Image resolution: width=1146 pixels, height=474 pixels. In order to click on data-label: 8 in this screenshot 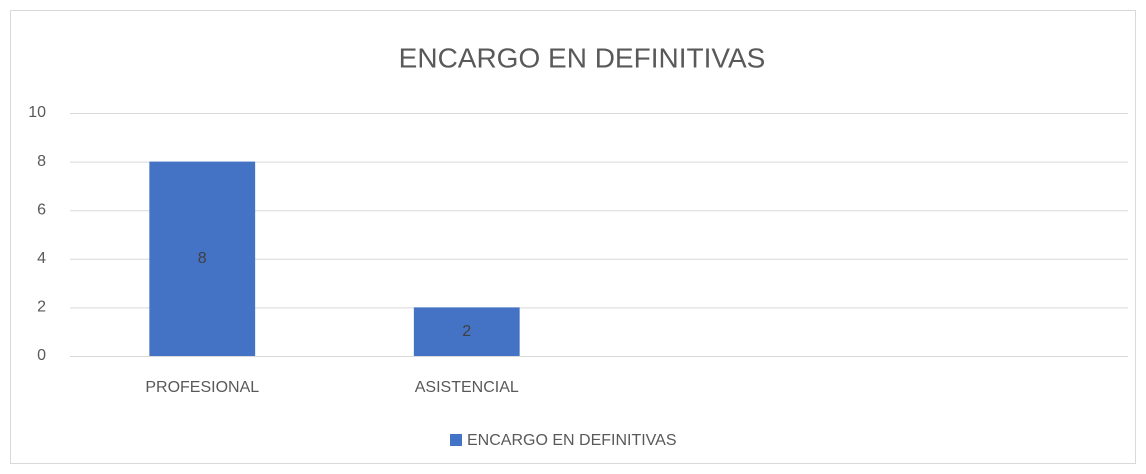, I will do `click(202, 258)`.